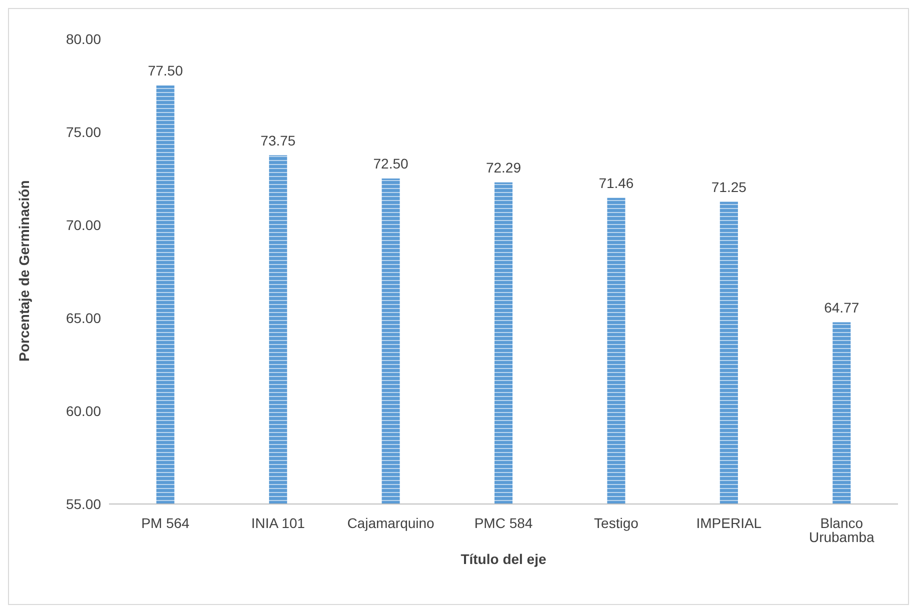 Image resolution: width=917 pixels, height=613 pixels. What do you see at coordinates (84, 318) in the screenshot?
I see `y-tick-label: 65.00` at bounding box center [84, 318].